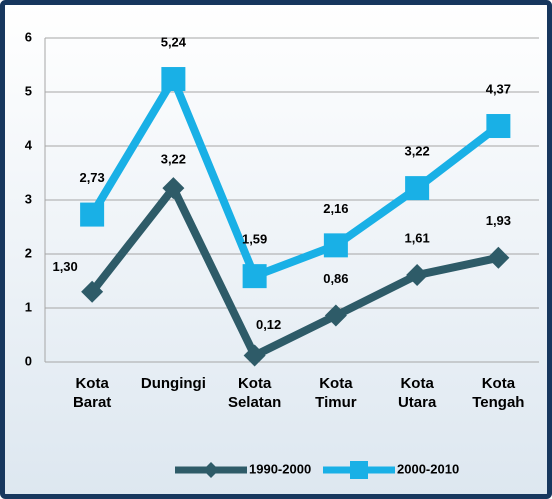  Describe the element at coordinates (28, 36) in the screenshot. I see `y-tick-label: 6` at that location.